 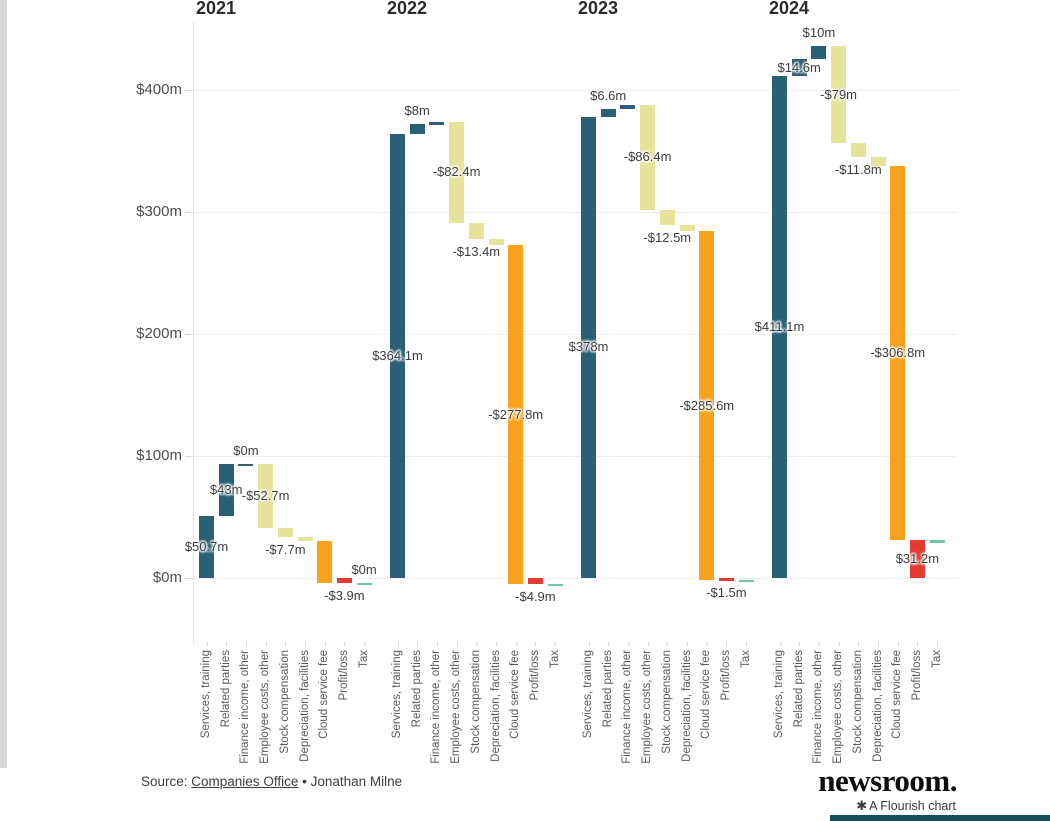 I want to click on bar-2022-profit-loss, so click(x=535, y=581).